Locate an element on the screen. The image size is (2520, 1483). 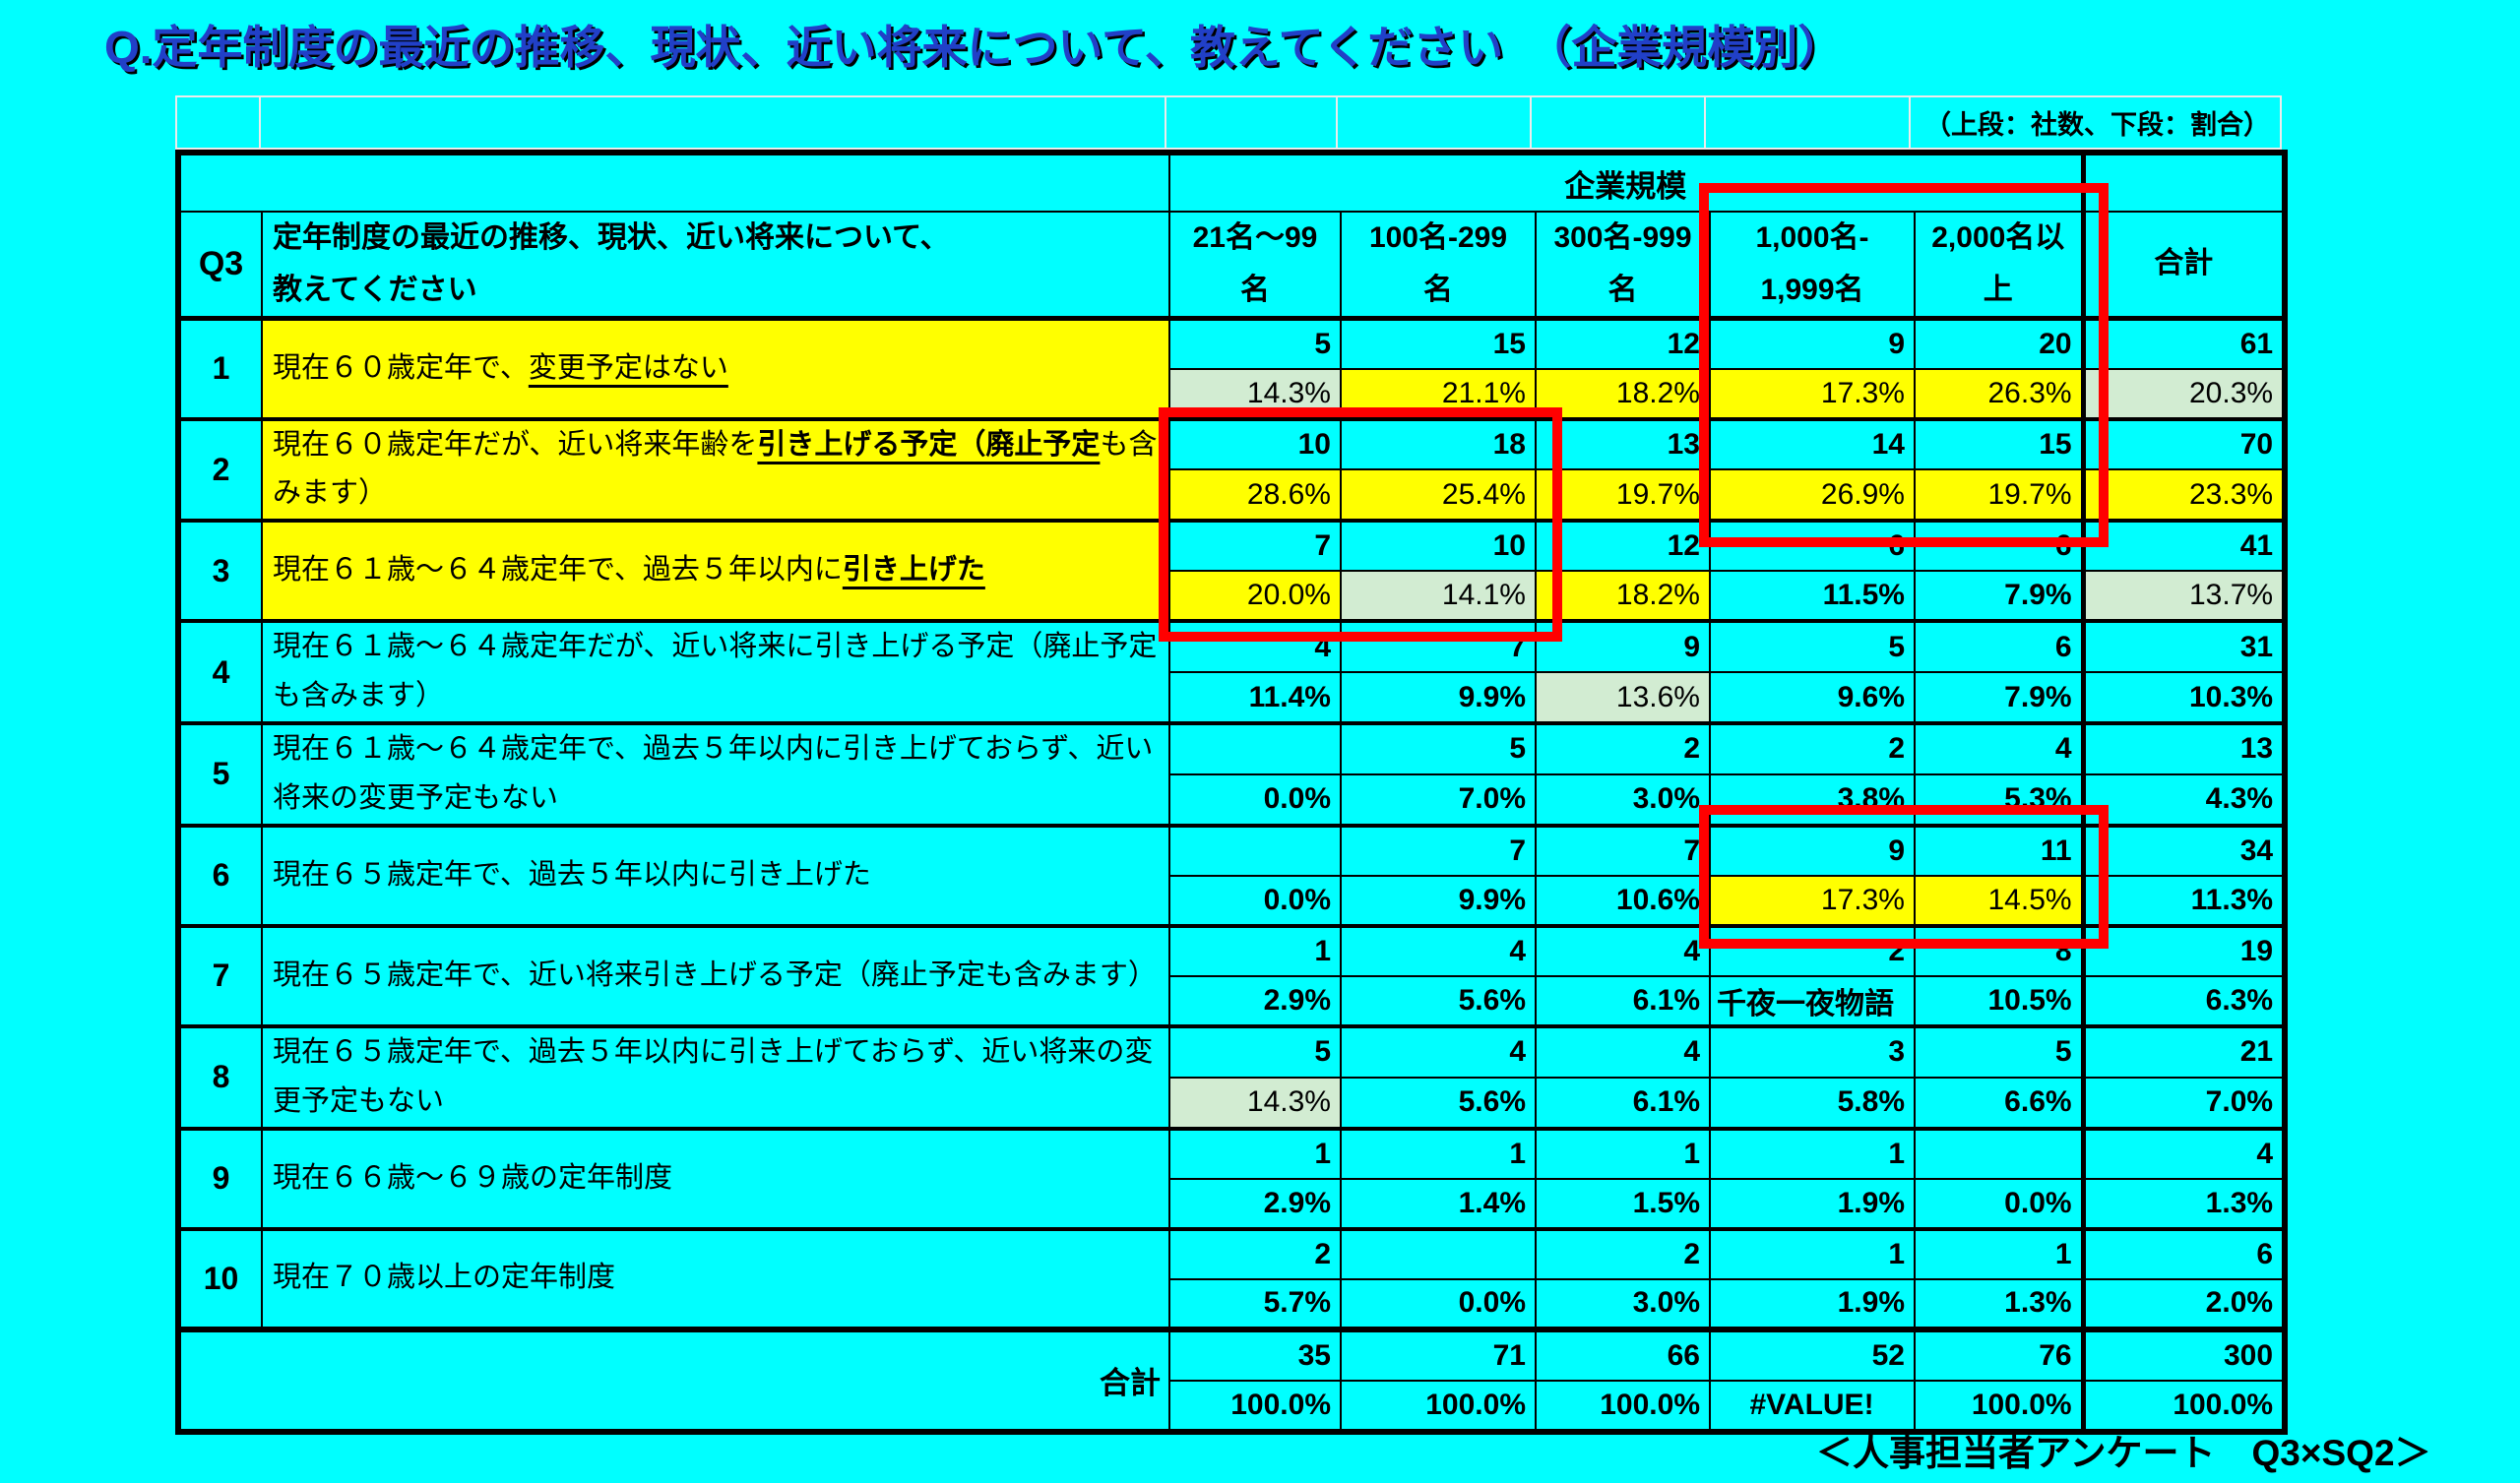
pct-cell: 17.3% is located at coordinates (1812, 900).